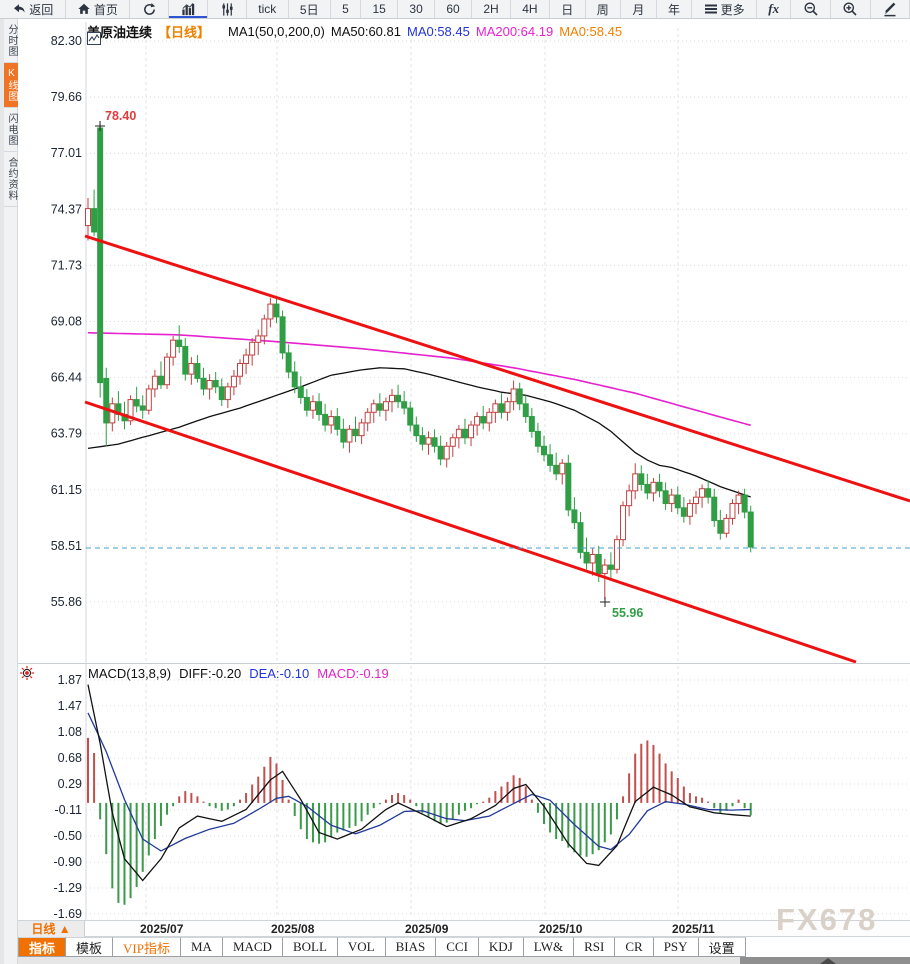 The width and height of the screenshot is (910, 964). I want to click on toolbar-button-period-5d: 5日, so click(310, 9).